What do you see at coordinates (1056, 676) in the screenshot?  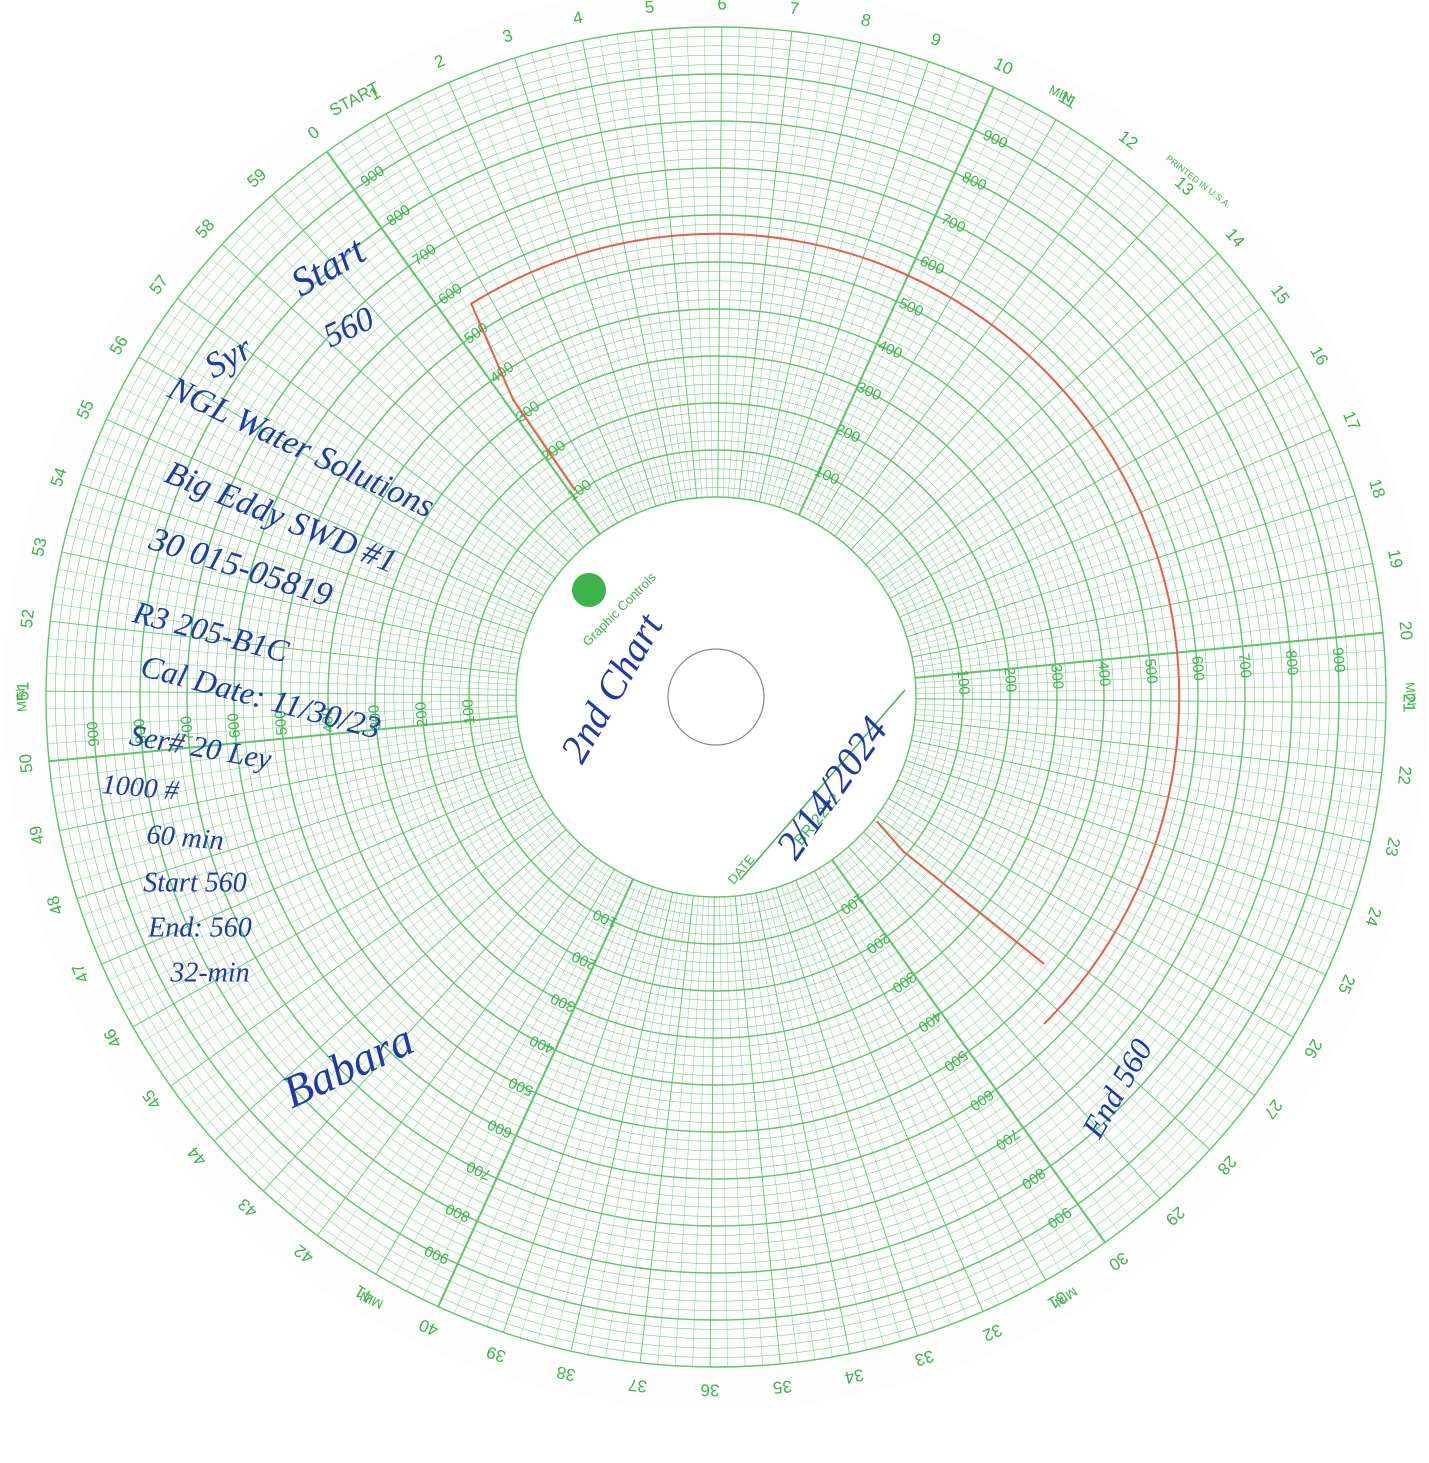 I see `scale-label: 300` at bounding box center [1056, 676].